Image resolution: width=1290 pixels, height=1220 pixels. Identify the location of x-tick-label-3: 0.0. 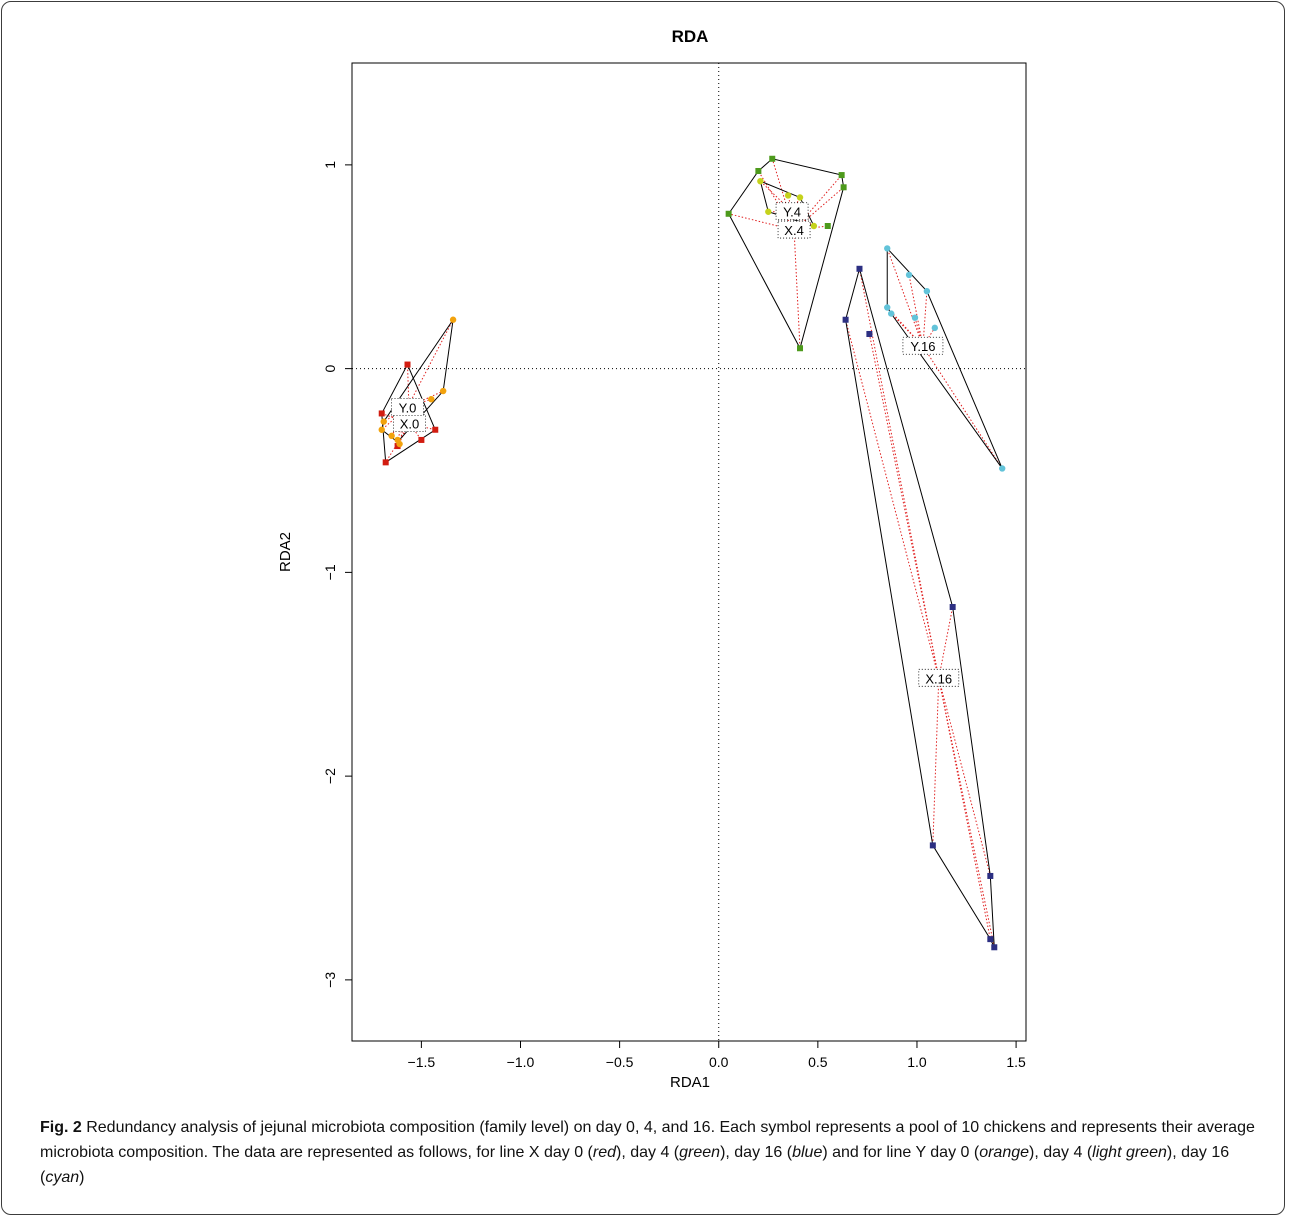
(719, 1062).